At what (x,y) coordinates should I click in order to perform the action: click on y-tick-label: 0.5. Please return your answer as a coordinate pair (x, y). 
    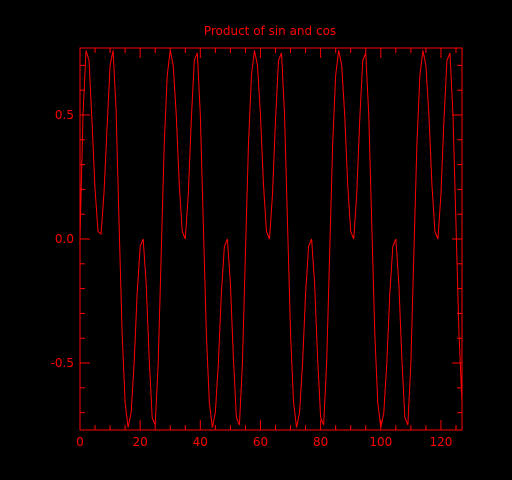
    Looking at the image, I should click on (64, 115).